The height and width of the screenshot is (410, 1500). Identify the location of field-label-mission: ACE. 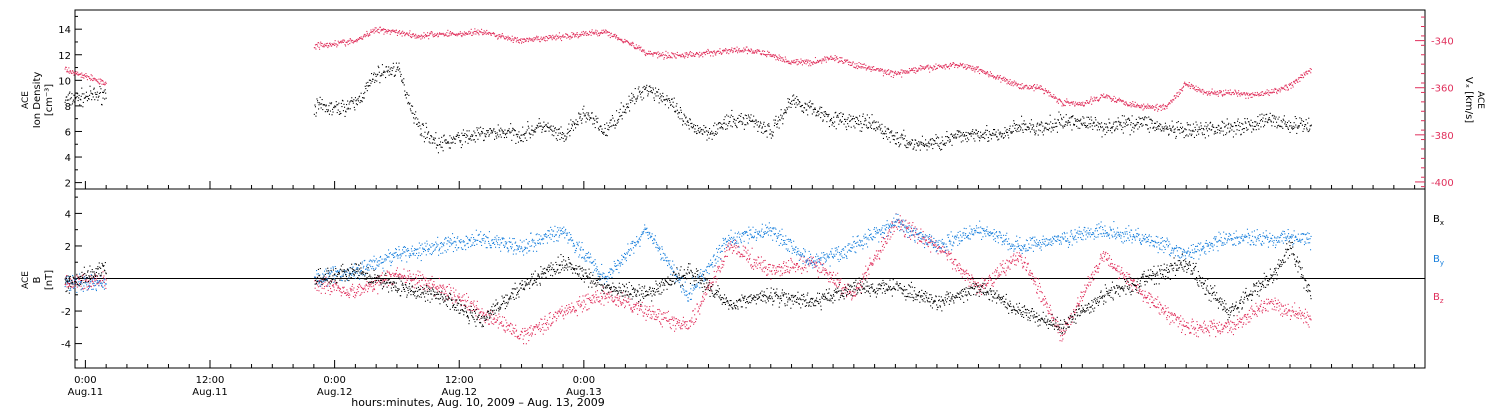
(26, 280).